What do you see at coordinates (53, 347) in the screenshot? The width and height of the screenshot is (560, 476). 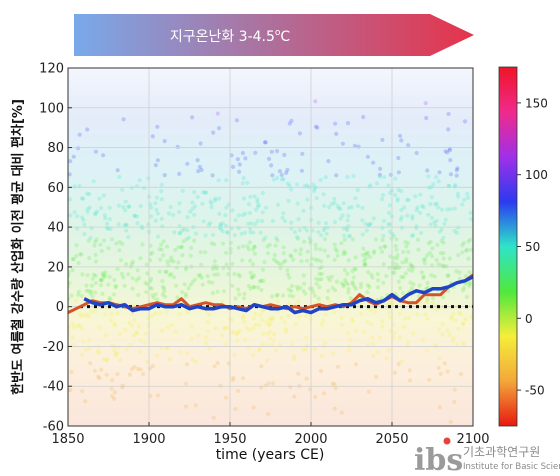 I see `y-tick-label: -20` at bounding box center [53, 347].